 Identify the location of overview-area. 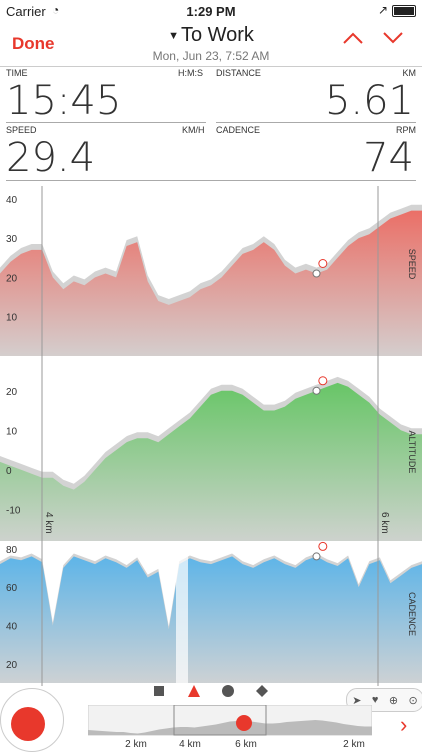
(230, 727).